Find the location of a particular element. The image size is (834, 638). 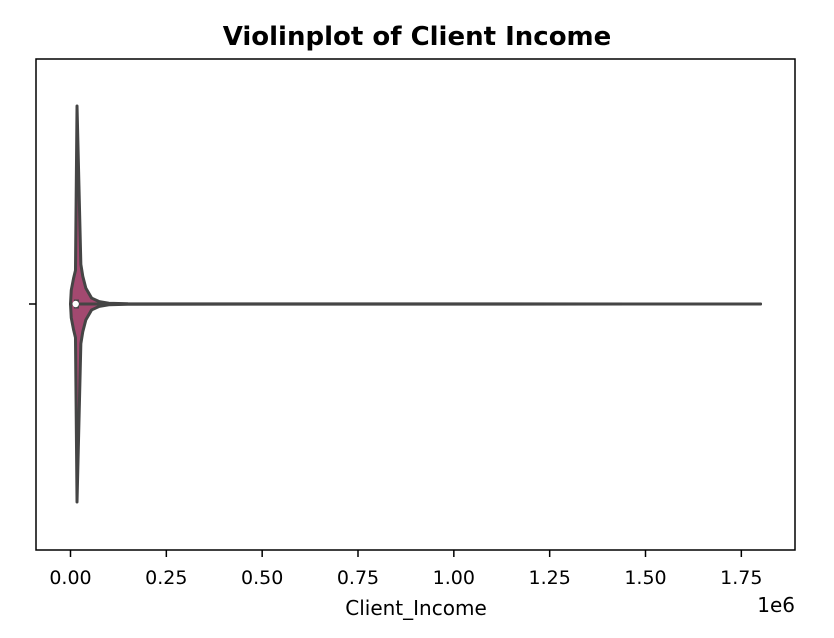

x-axis-ticks: 0.00 0.25 0.50 0.75 1.00 1.25 1.50 1.75 is located at coordinates (405, 569).